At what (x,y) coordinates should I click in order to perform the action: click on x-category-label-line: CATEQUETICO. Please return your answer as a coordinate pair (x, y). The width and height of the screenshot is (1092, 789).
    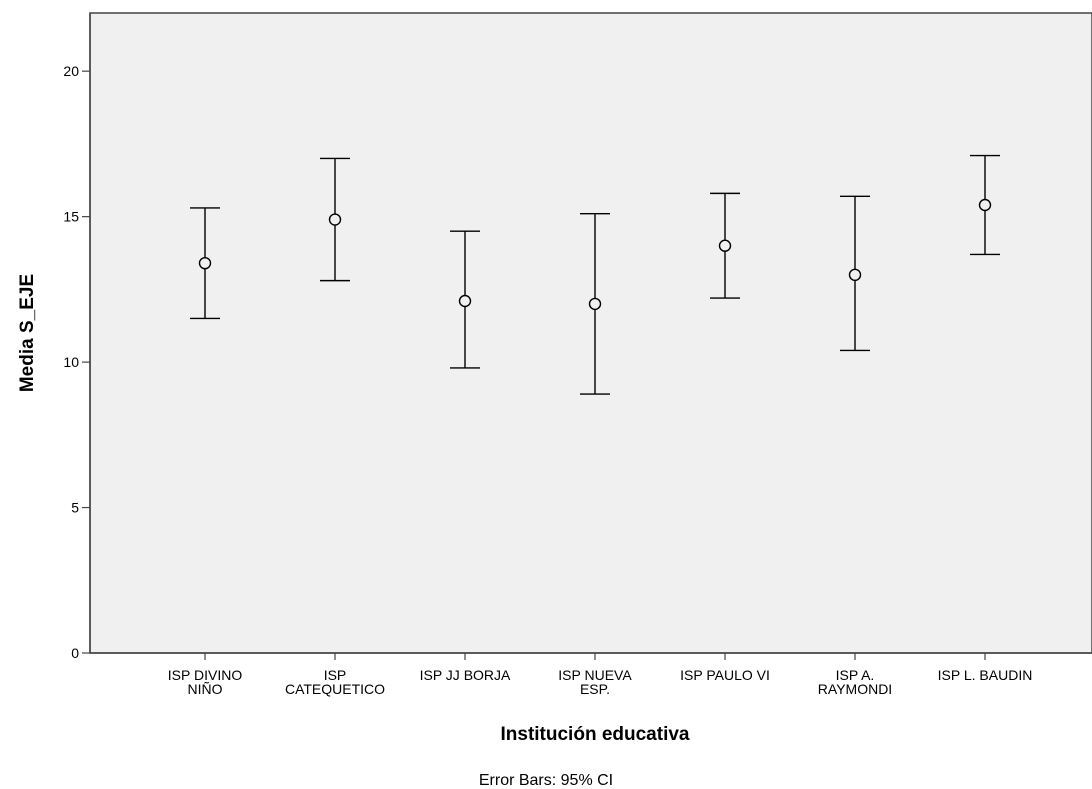
    Looking at the image, I should click on (335, 689).